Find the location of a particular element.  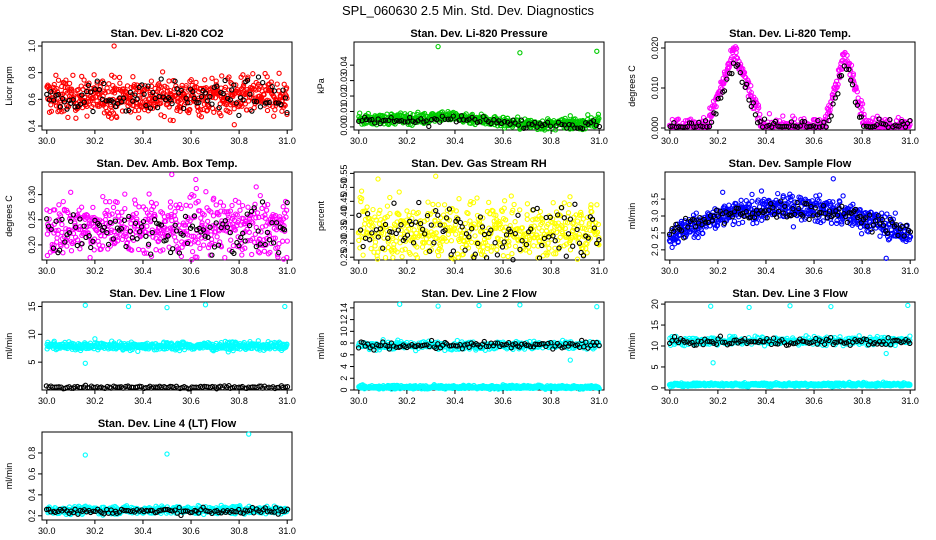

x-tick-label: 30.2 is located at coordinates (95, 401).